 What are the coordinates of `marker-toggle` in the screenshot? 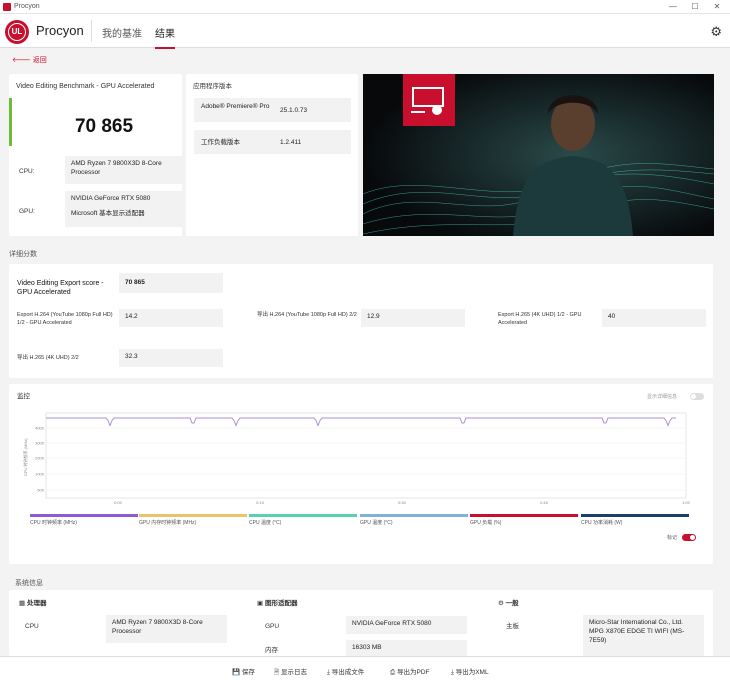 It's located at (689, 537).